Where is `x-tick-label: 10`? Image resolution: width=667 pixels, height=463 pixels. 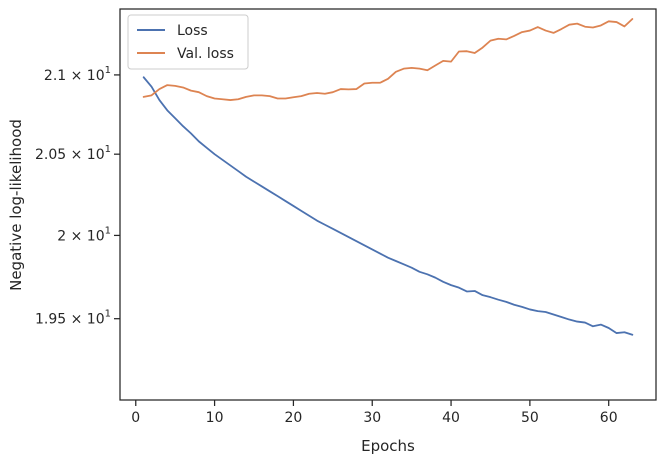 x-tick-label: 10 is located at coordinates (215, 418).